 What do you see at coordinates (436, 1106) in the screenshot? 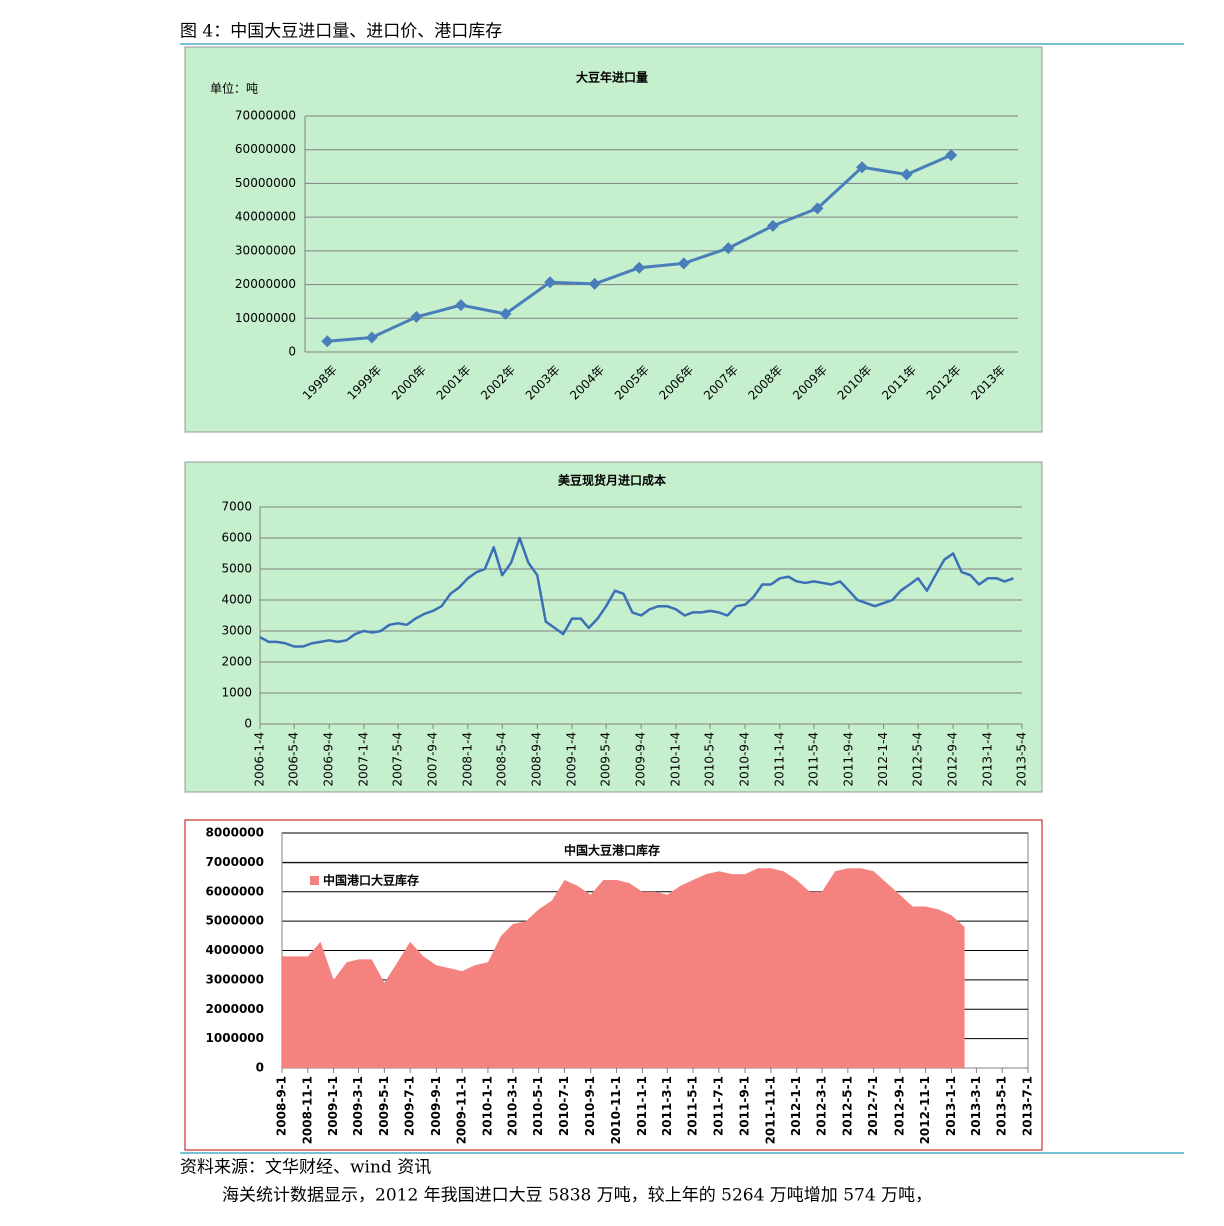
I see `x-tick-label: 2009-9-1` at bounding box center [436, 1106].